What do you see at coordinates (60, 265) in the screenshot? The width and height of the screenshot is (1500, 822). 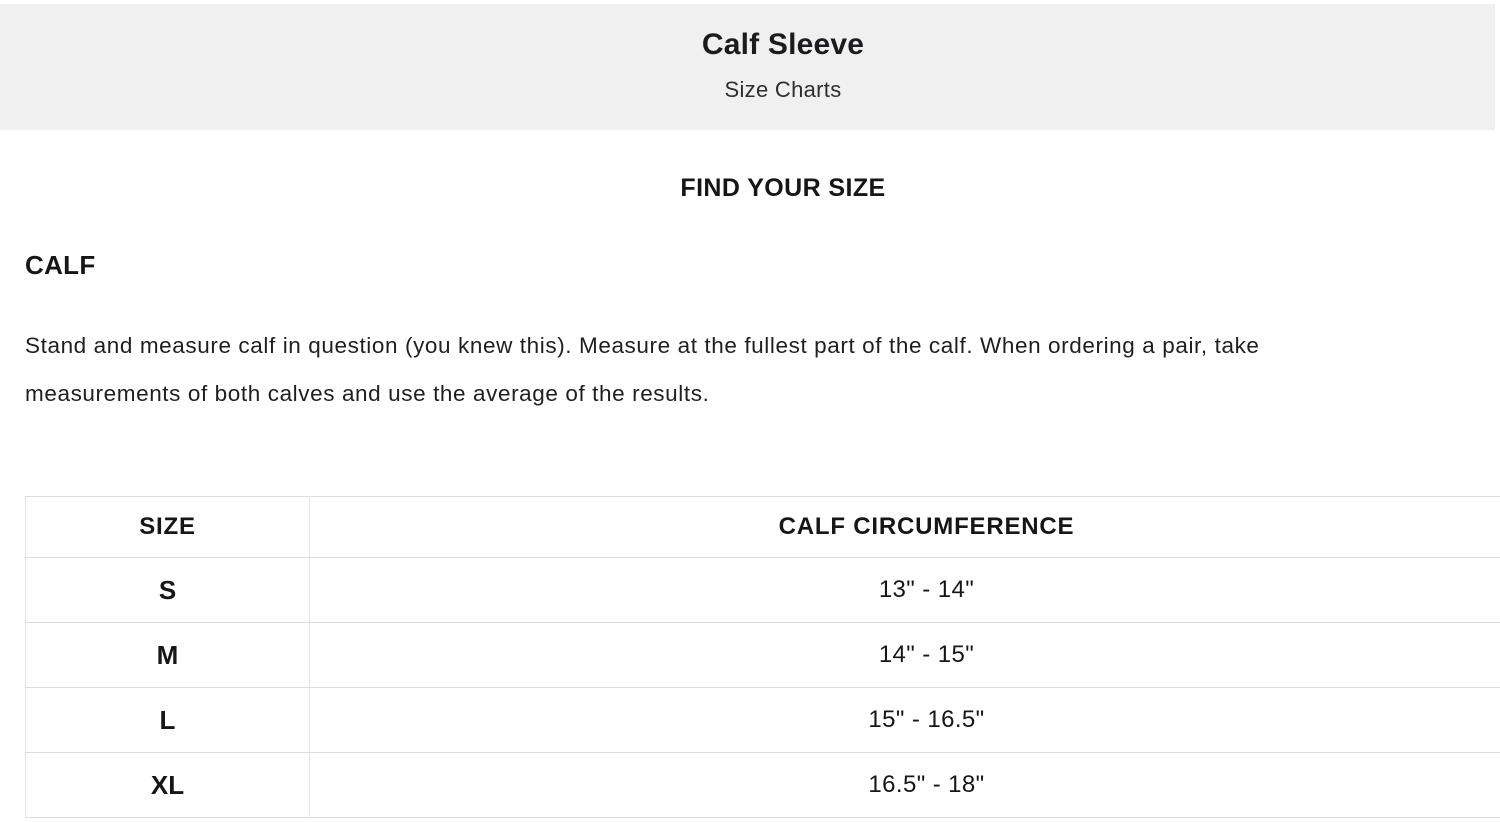 I see `calf-section-heading: CALF` at bounding box center [60, 265].